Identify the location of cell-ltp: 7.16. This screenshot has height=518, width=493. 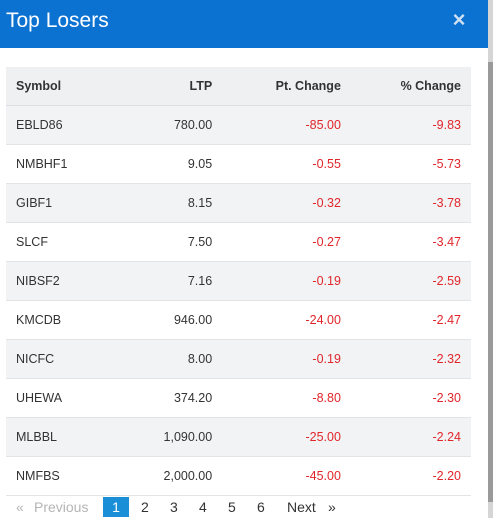
(168, 281).